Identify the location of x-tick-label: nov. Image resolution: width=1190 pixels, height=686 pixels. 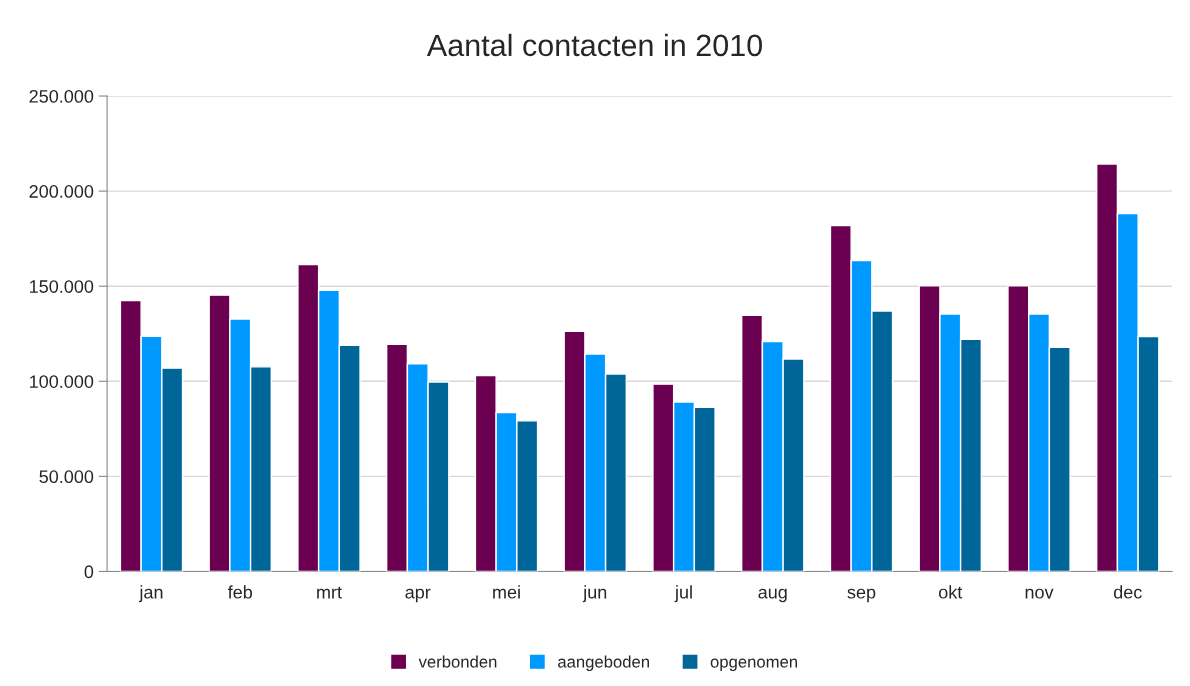
(1039, 593).